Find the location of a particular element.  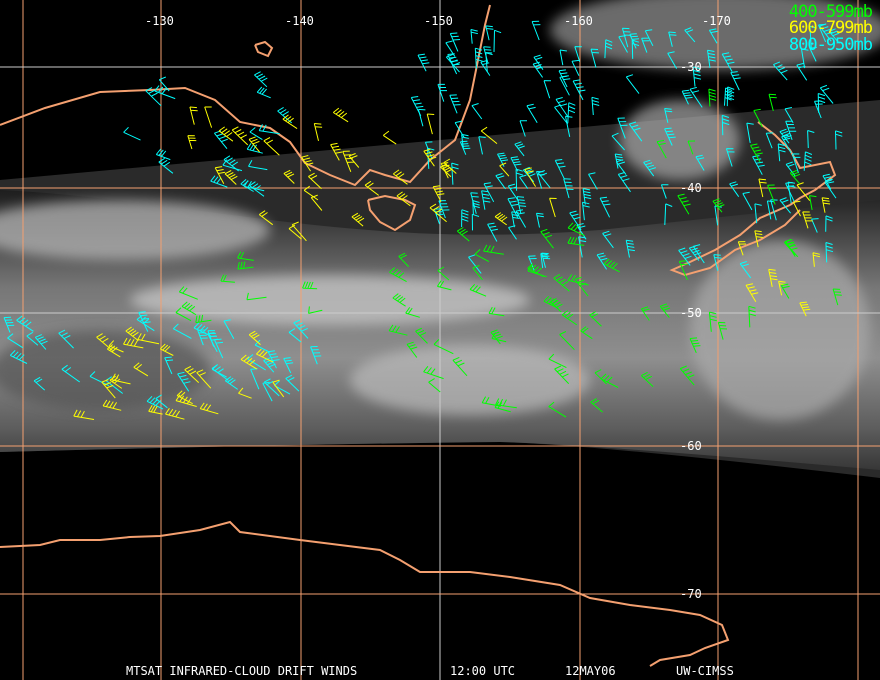

lon-label: -170 is located at coordinates (716, 21).